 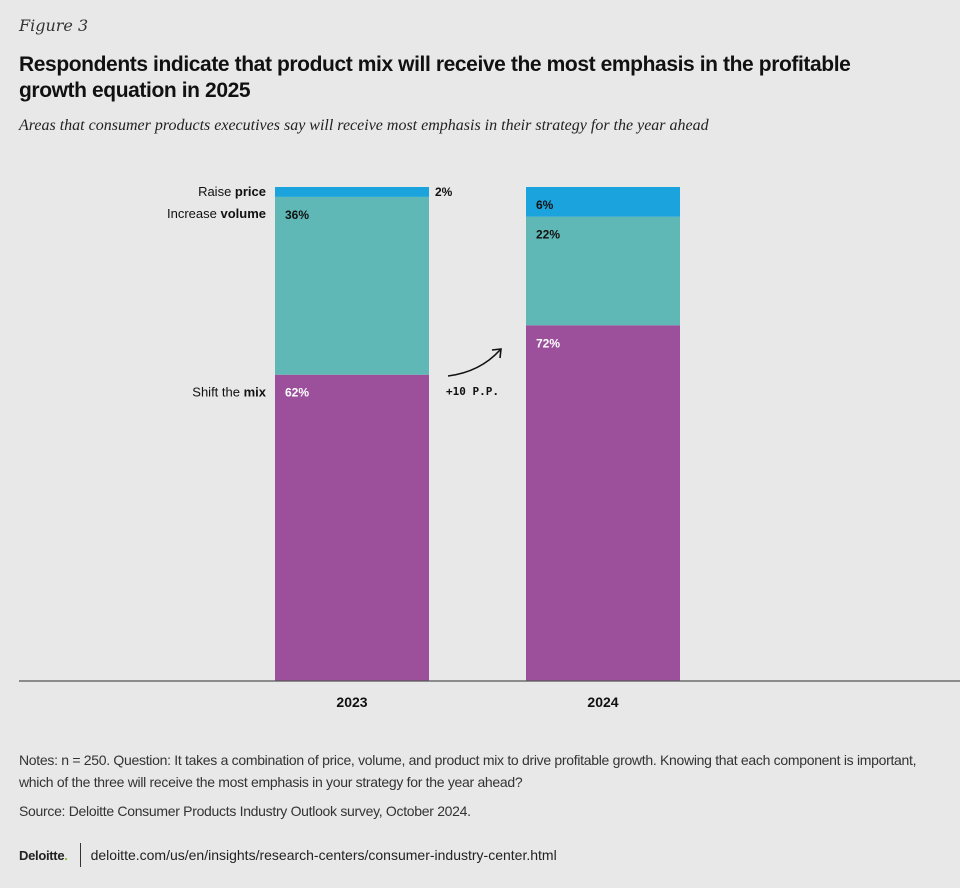 What do you see at coordinates (545, 205) in the screenshot?
I see `data-label: 6%` at bounding box center [545, 205].